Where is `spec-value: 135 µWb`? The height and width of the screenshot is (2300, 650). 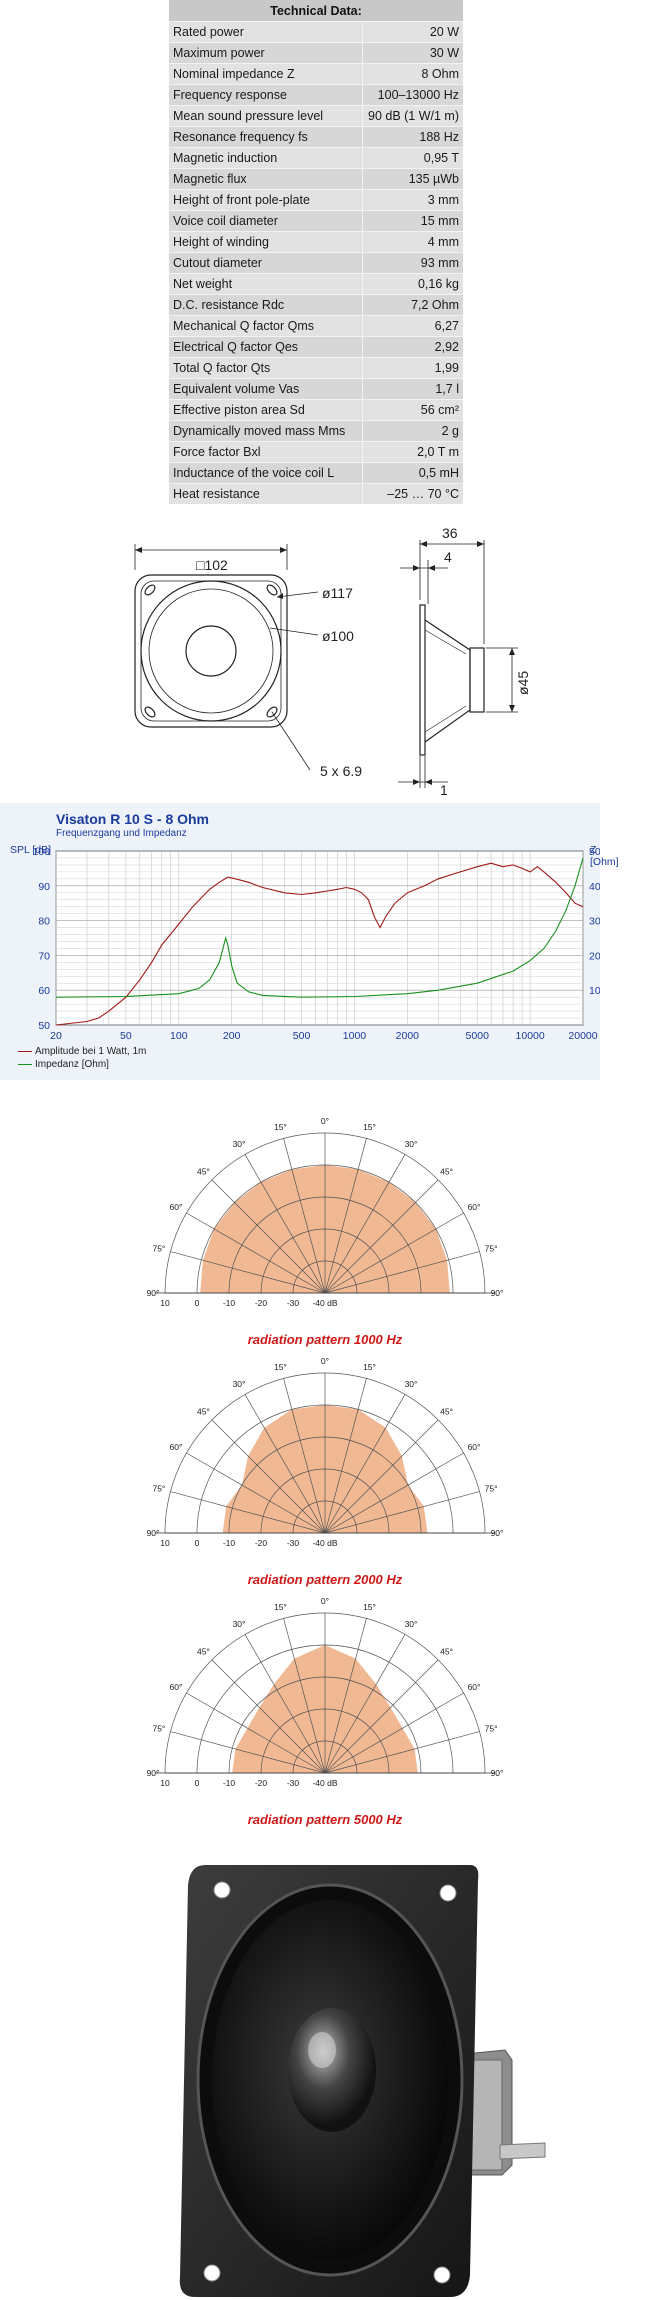
spec-value: 135 µWb is located at coordinates (412, 179).